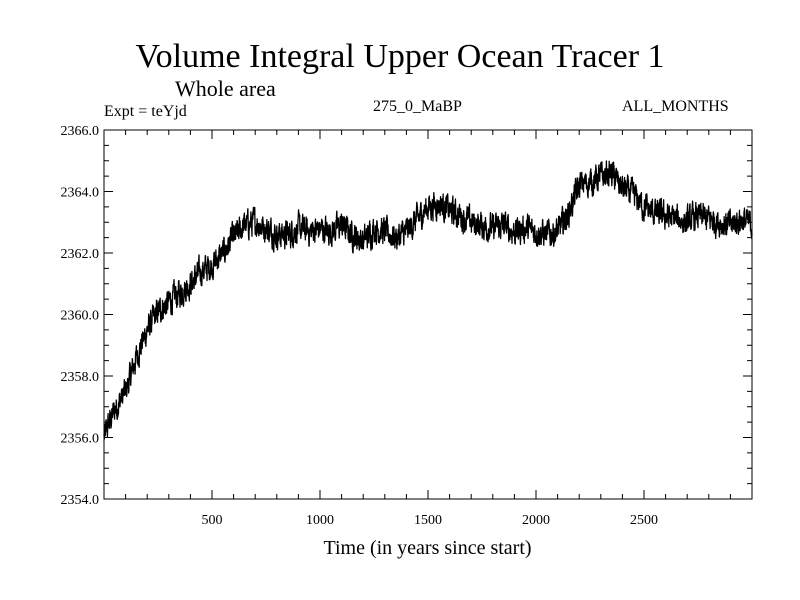 Image resolution: width=800 pixels, height=600 pixels. What do you see at coordinates (80, 193) in the screenshot?
I see `y-tick-label: 2364.0` at bounding box center [80, 193].